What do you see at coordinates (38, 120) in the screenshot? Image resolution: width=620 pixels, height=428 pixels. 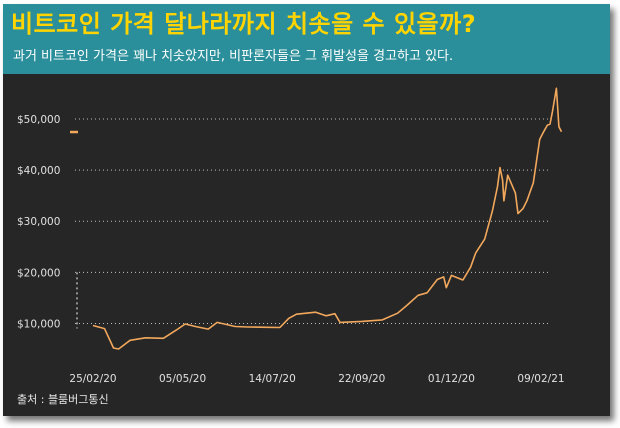 I see `y-tick-label: $50,000` at bounding box center [38, 120].